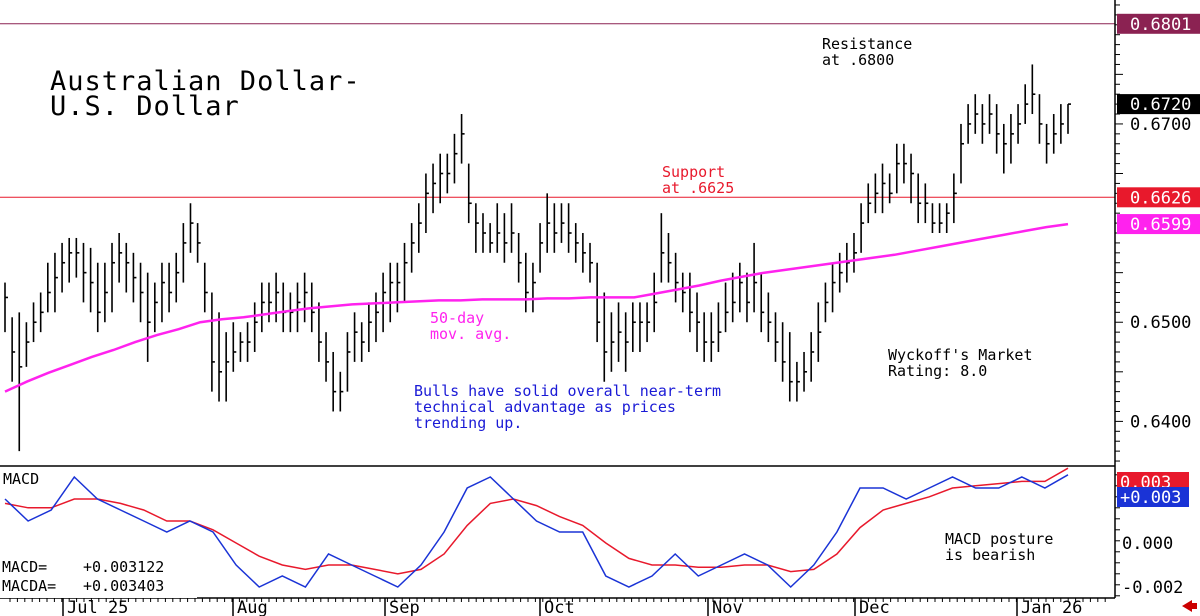 The height and width of the screenshot is (616, 1200). Describe the element at coordinates (1160, 422) in the screenshot. I see `price-tick-label: 0.6400` at that location.